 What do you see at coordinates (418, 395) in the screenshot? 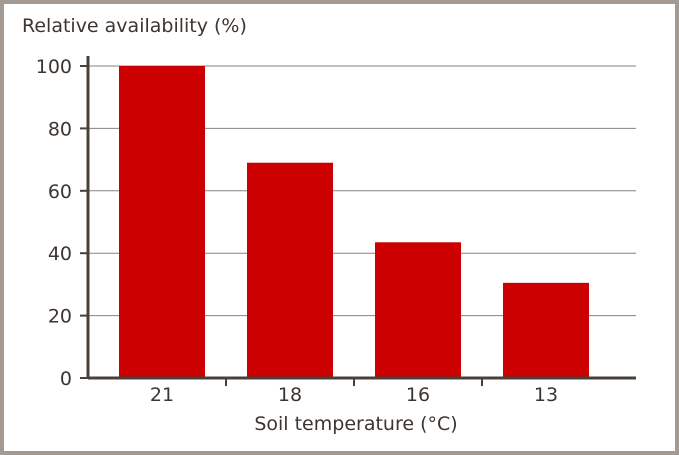
I see `x-tick-label-16: 16` at bounding box center [418, 395].